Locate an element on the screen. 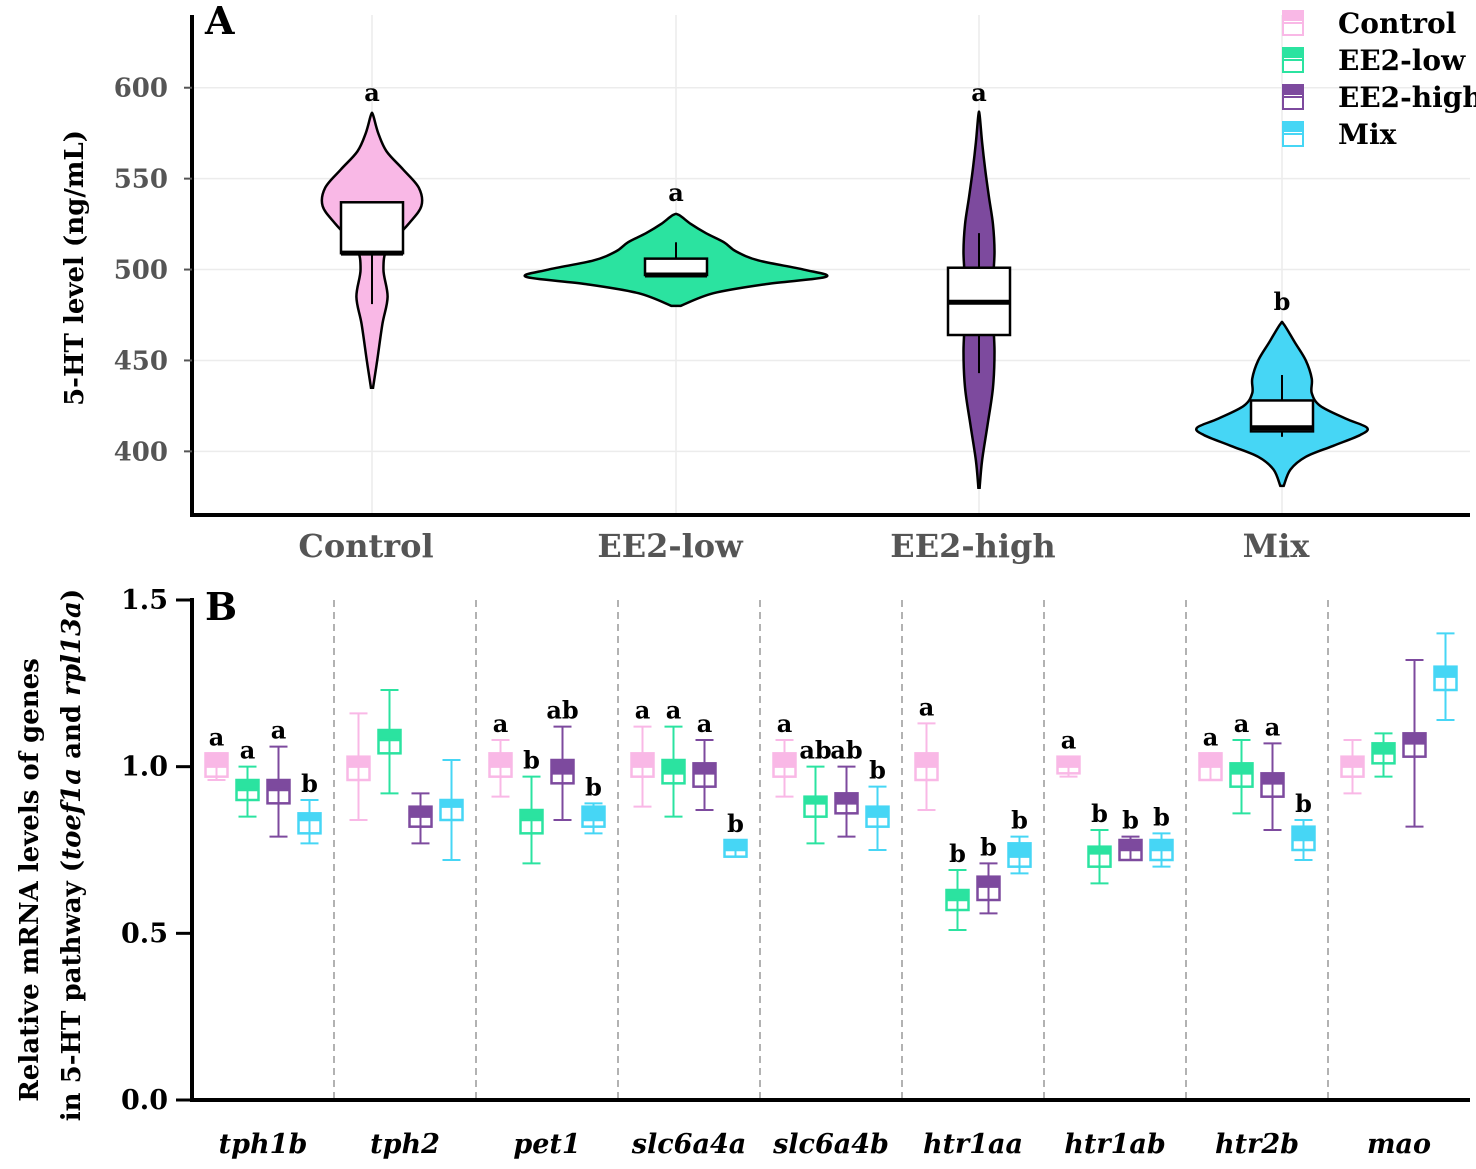  x-category-label: pet1 is located at coordinates (546, 1144).